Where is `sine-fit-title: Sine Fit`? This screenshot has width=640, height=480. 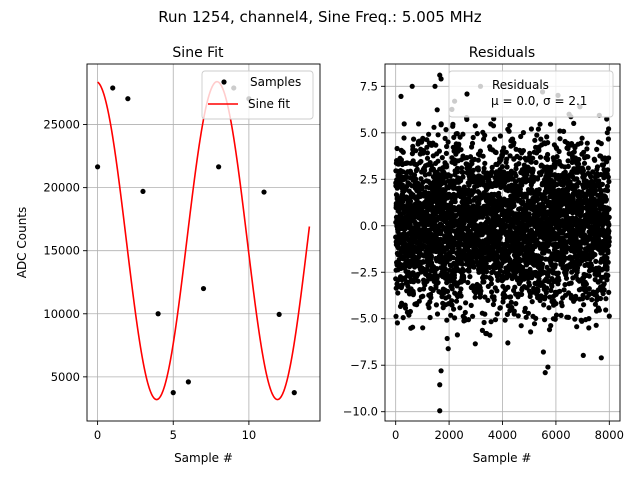
sine-fit-title: Sine Fit is located at coordinates (198, 53).